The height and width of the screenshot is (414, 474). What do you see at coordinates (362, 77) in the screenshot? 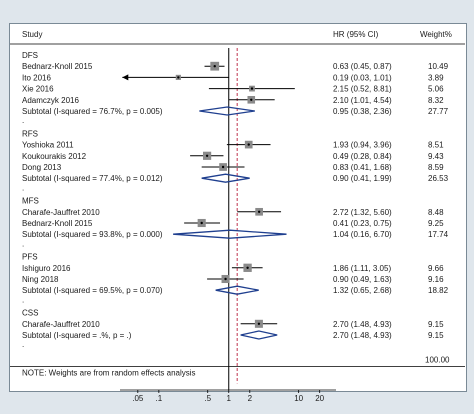
I see `study-hr-ci: 0.19 (0.03, 1.01)` at bounding box center [362, 77].